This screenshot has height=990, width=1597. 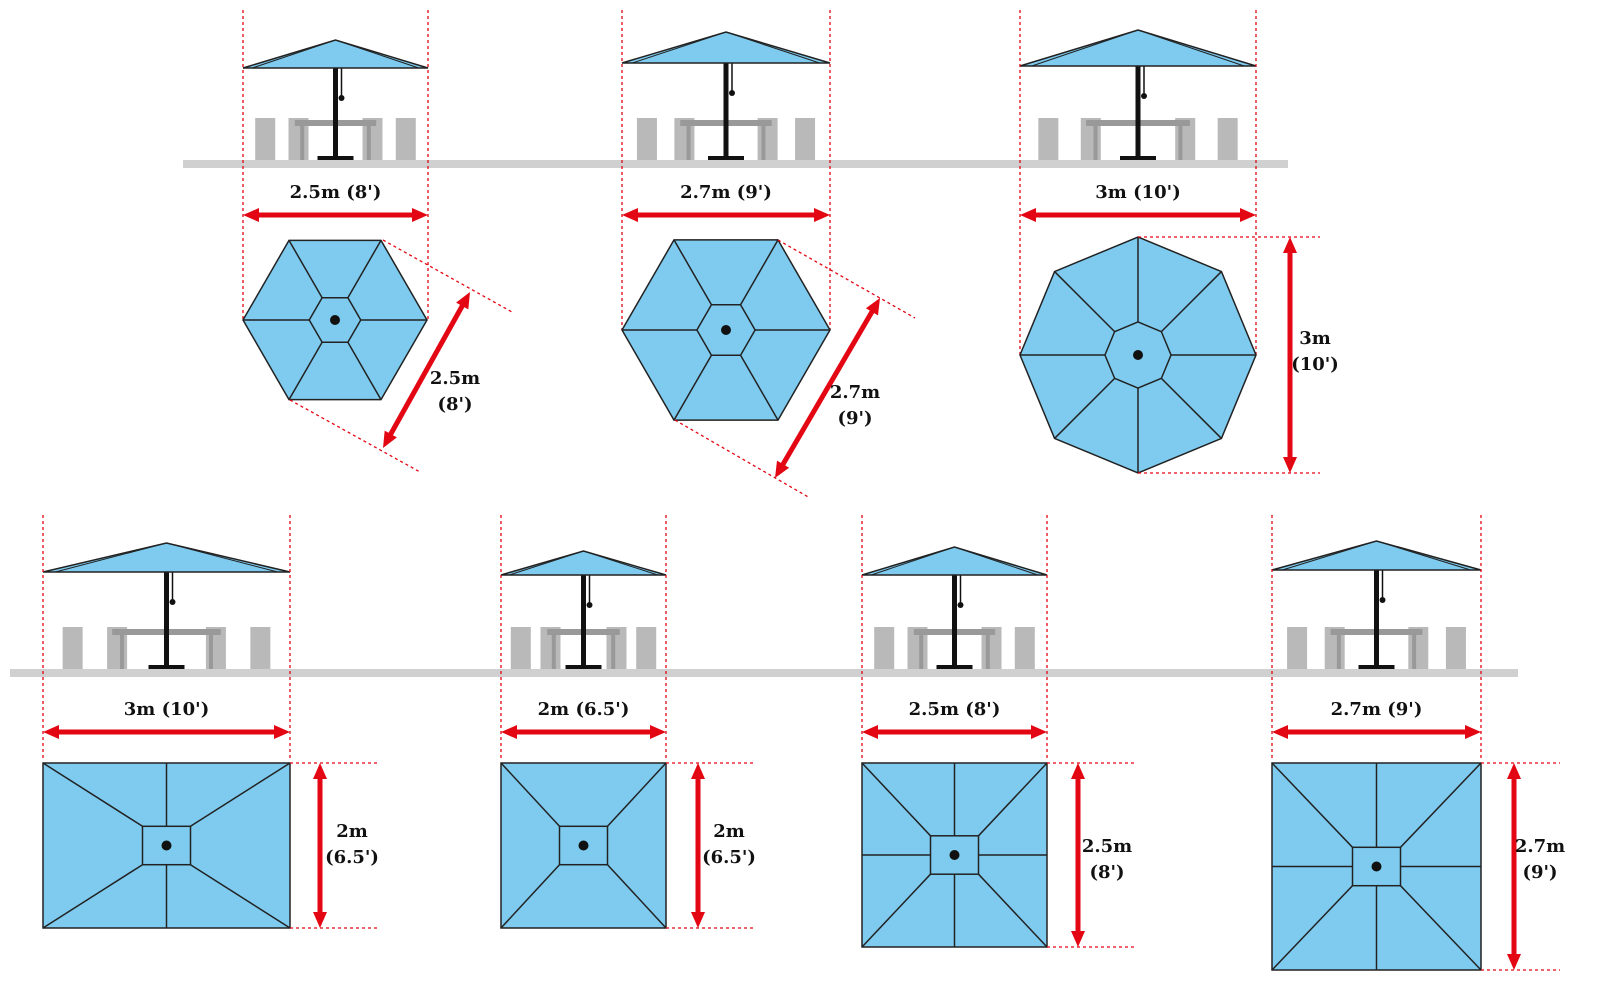 I want to click on ground, so click(x=735, y=164).